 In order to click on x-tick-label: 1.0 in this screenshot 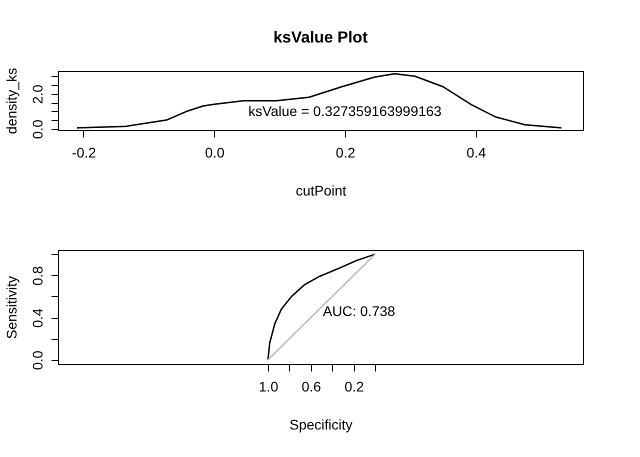, I will do `click(268, 386)`.